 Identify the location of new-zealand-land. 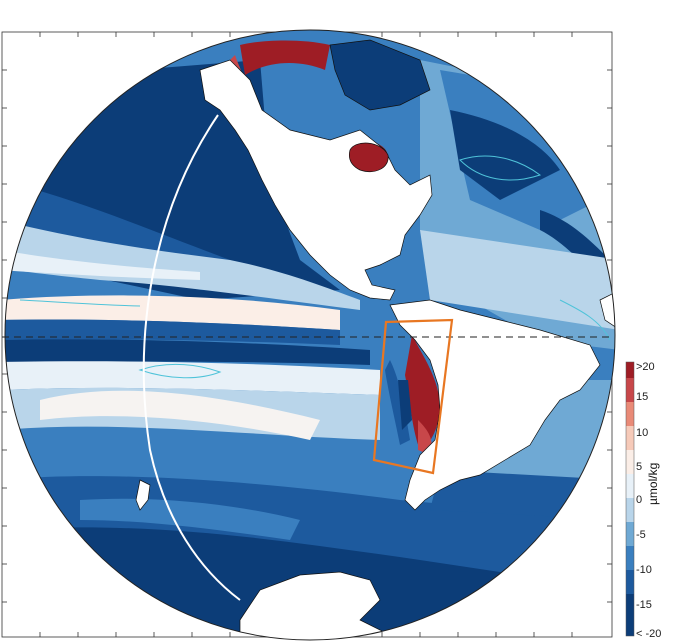
(143, 495).